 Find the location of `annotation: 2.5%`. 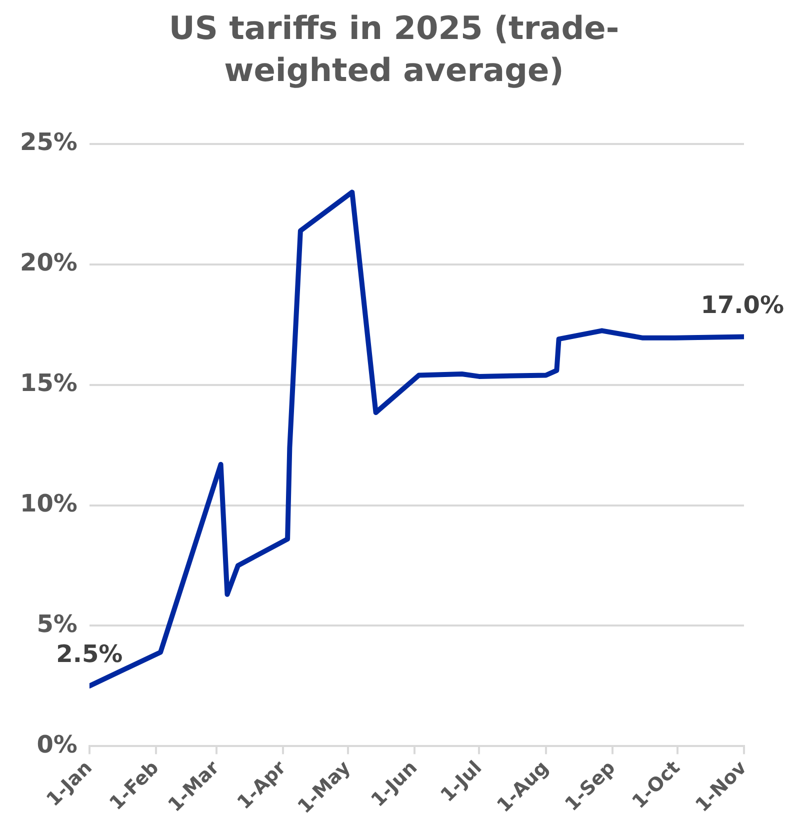

annotation: 2.5% is located at coordinates (89, 654).